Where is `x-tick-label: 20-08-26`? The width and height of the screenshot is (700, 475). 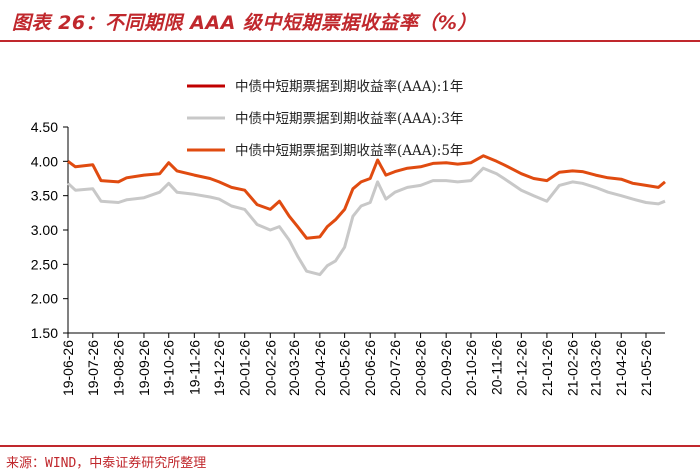 x-tick-label: 20-08-26 is located at coordinates (421, 368).